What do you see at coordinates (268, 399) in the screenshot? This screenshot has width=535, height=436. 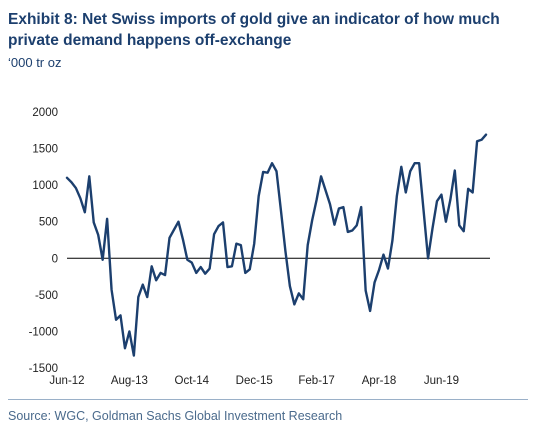 I see `source-divider` at bounding box center [268, 399].